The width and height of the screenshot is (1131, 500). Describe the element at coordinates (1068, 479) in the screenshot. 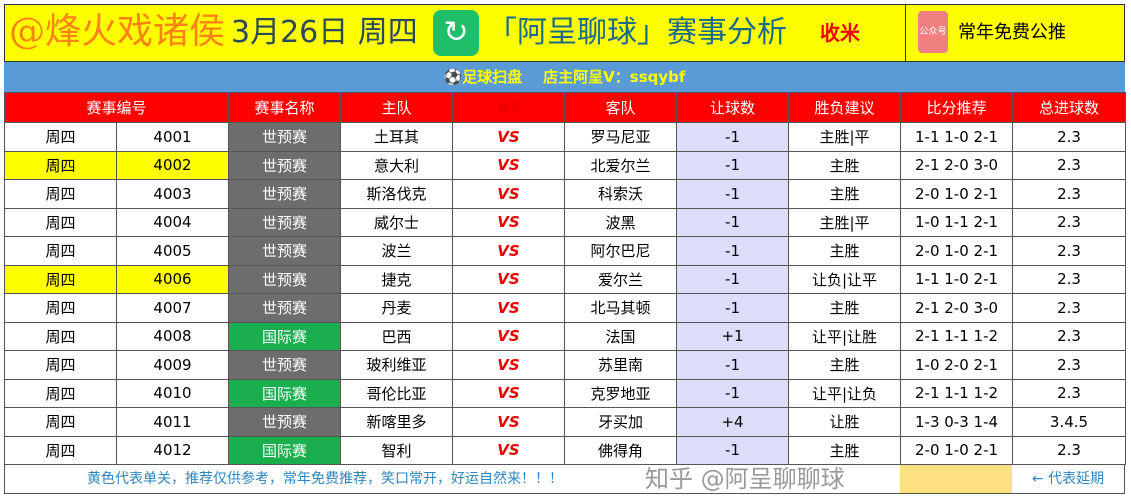

I see `delay-legend: ← 代表延期` at that location.